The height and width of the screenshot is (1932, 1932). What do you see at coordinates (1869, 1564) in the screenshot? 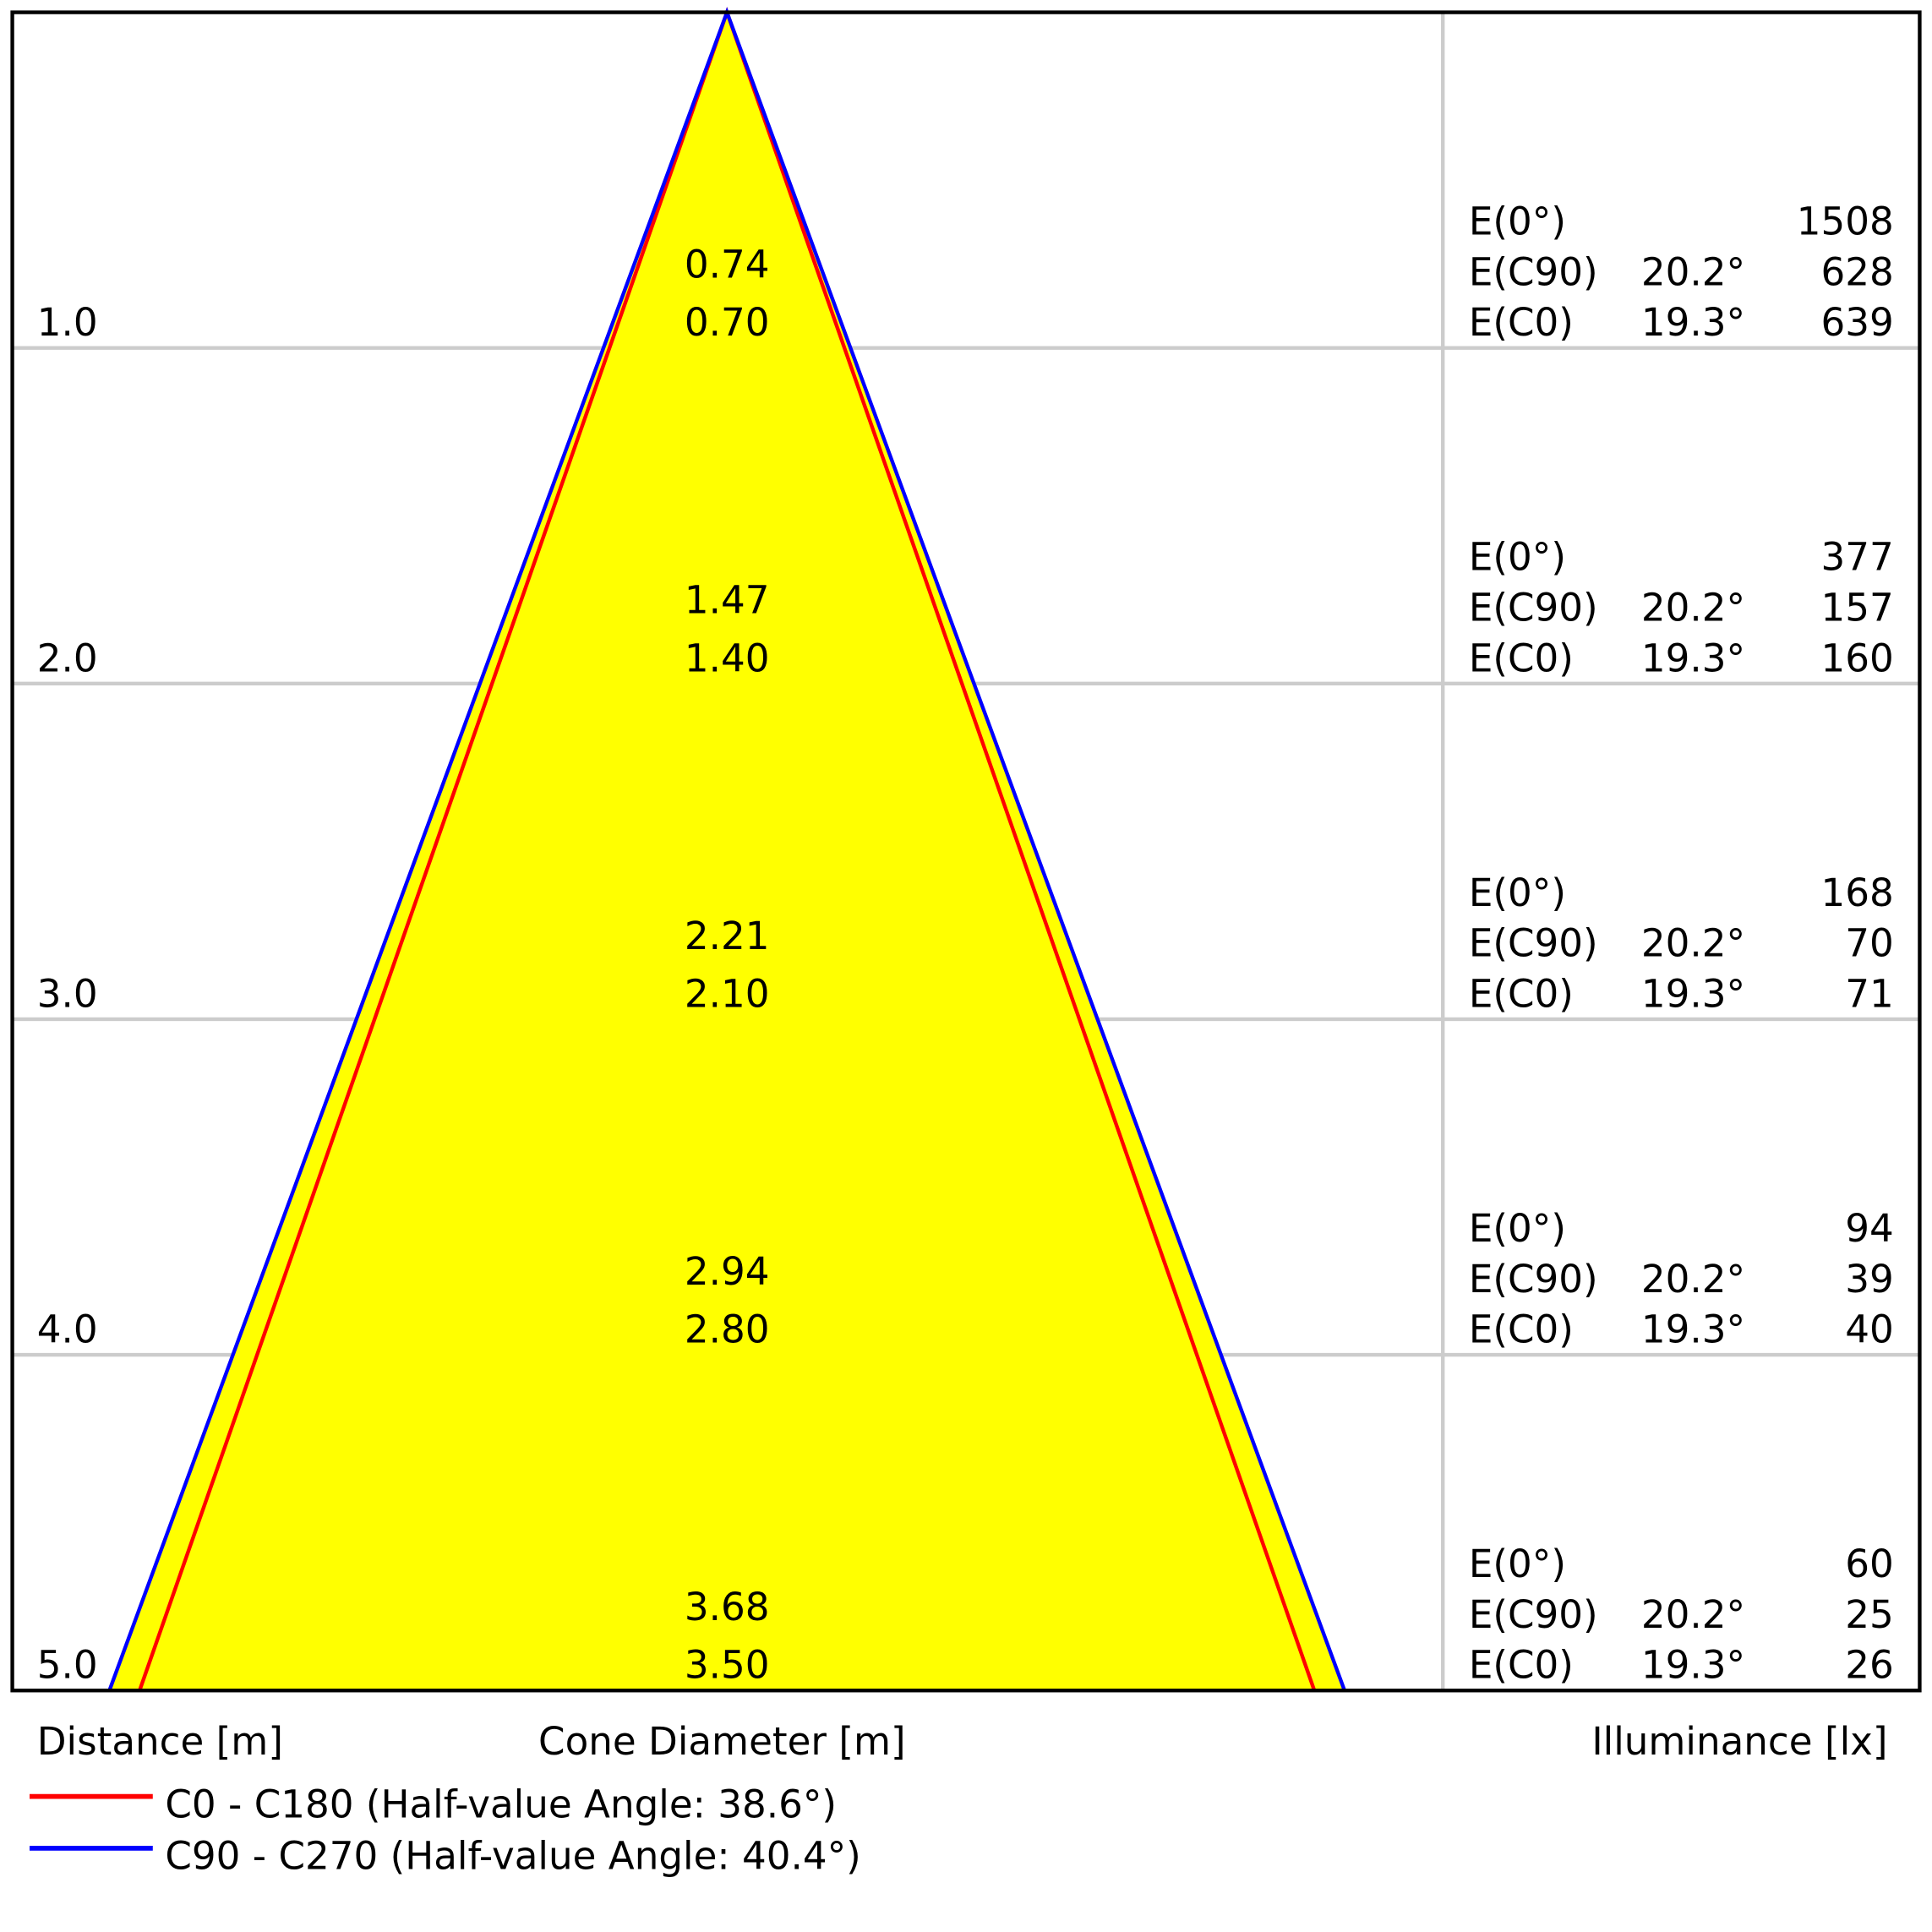
I see `illuminance-value: 60` at bounding box center [1869, 1564].